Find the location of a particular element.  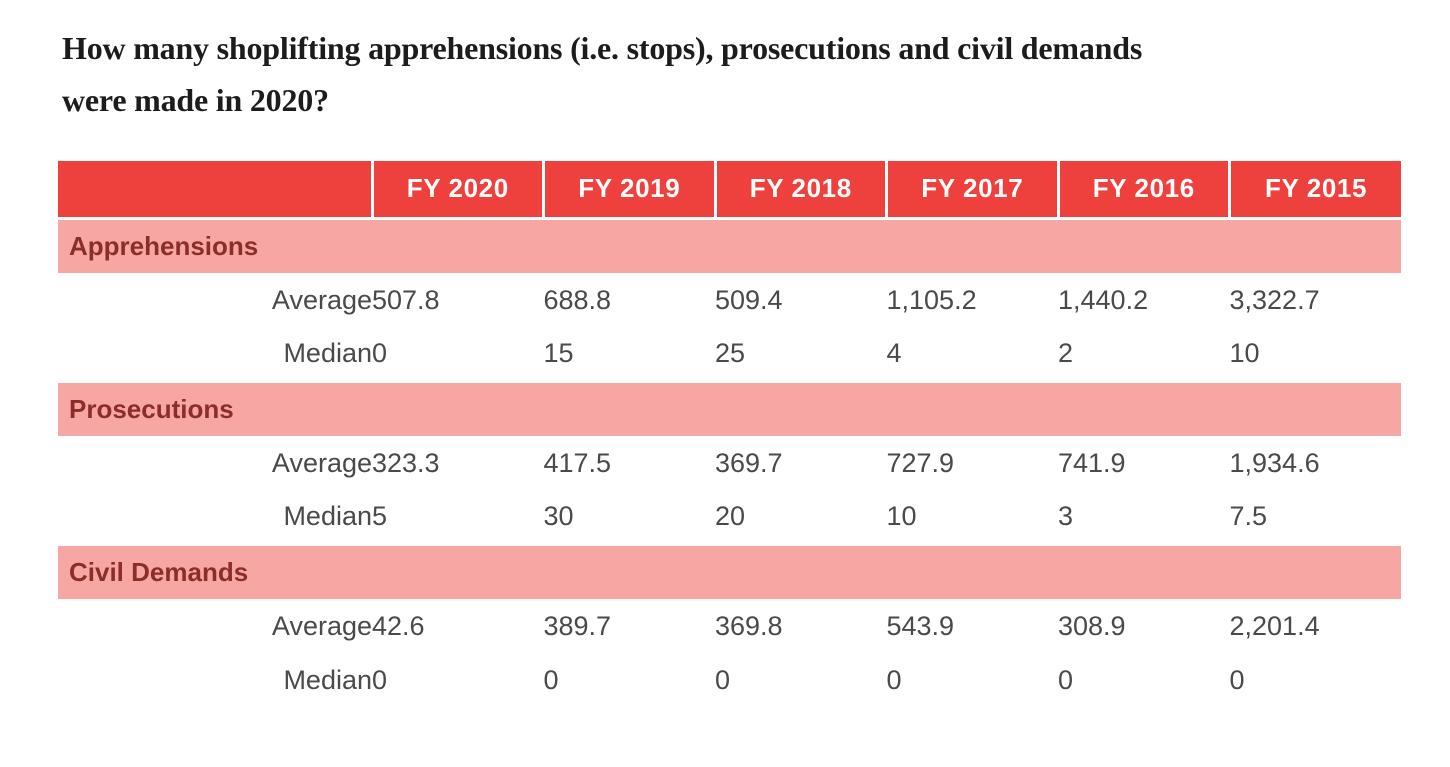

value-cell: 4 is located at coordinates (972, 354).